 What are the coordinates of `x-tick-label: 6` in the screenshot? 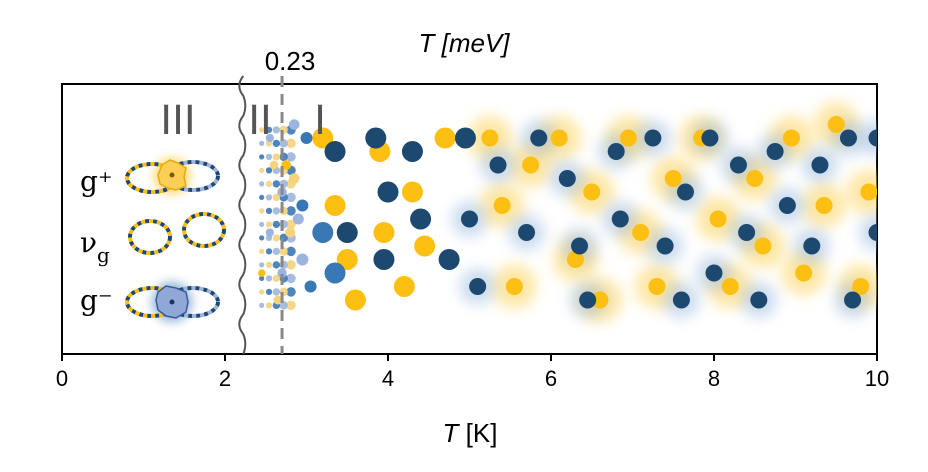 It's located at (551, 378).